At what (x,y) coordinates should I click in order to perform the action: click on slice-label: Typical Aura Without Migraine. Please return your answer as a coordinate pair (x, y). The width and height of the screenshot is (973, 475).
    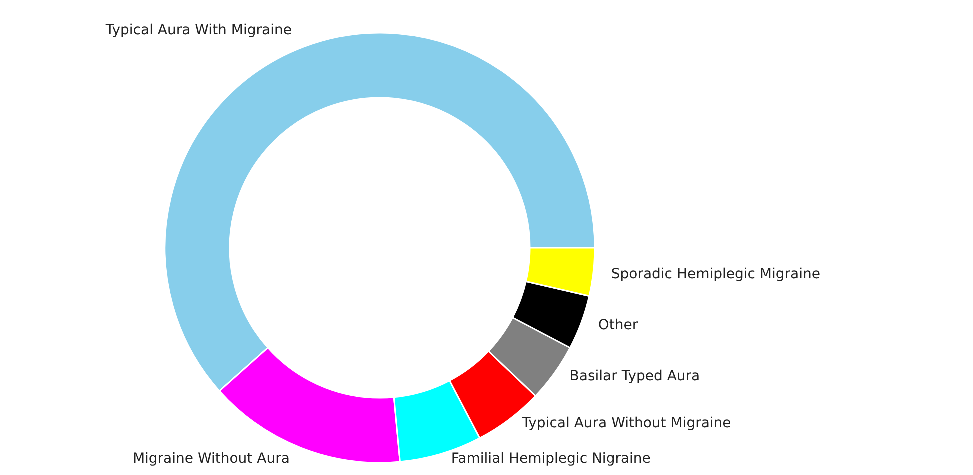
    Looking at the image, I should click on (626, 424).